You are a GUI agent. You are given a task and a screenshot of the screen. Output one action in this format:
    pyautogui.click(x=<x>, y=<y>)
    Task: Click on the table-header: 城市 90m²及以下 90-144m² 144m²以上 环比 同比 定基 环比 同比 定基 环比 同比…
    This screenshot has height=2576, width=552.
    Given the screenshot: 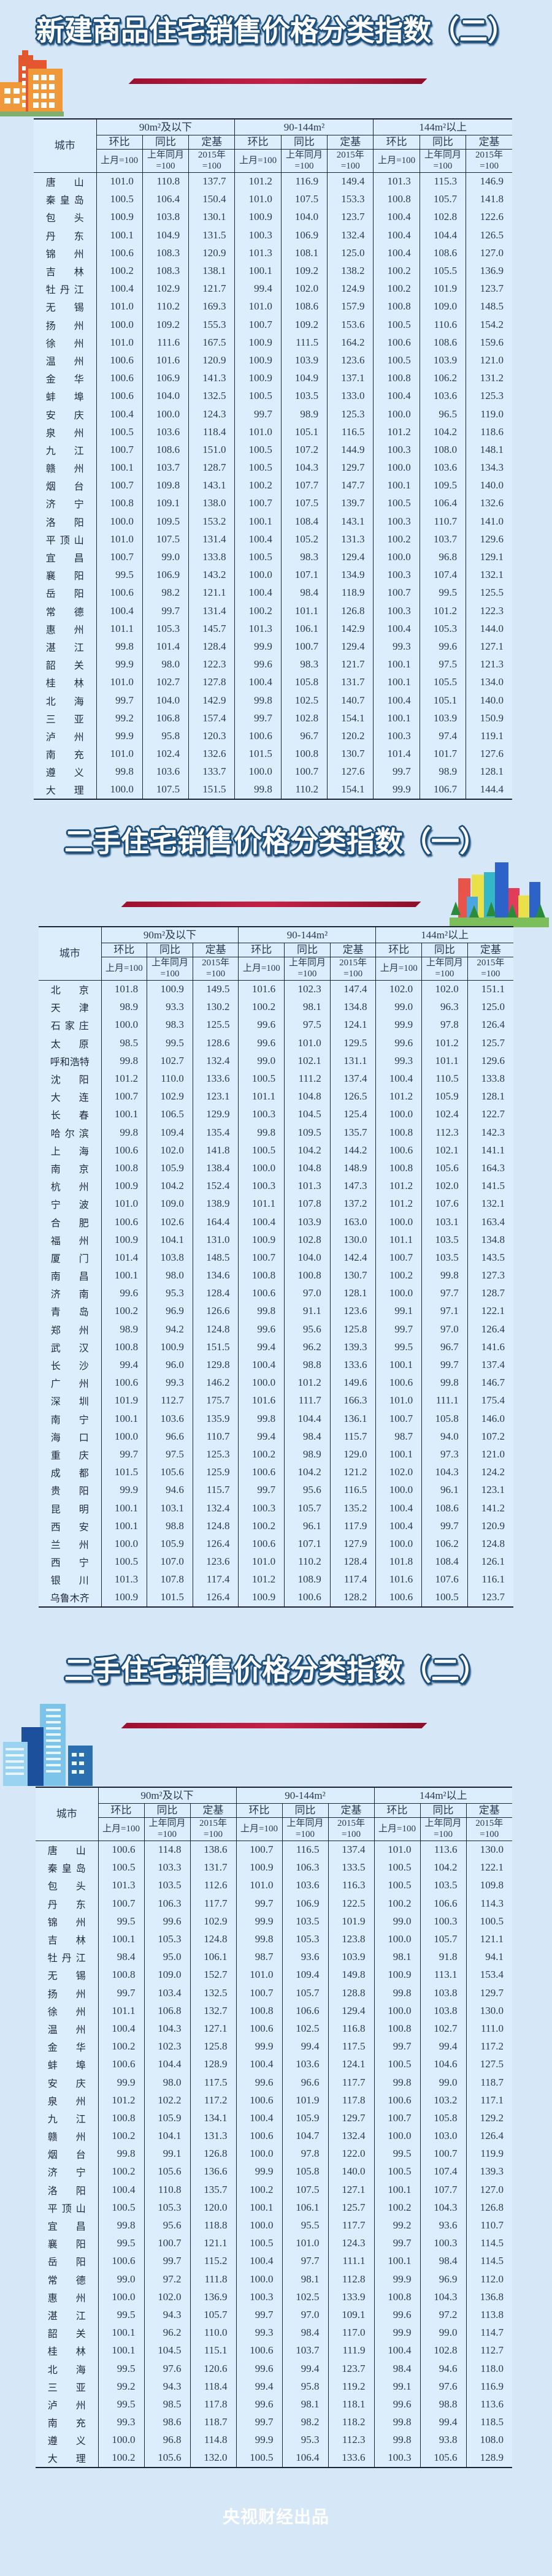 What is the action you would take?
    pyautogui.click(x=276, y=953)
    